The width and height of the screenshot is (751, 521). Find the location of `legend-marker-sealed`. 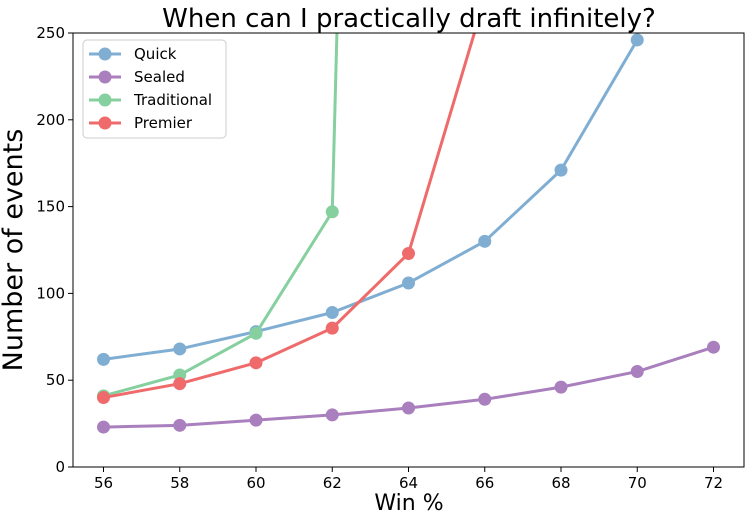

legend-marker-sealed is located at coordinates (105, 77).